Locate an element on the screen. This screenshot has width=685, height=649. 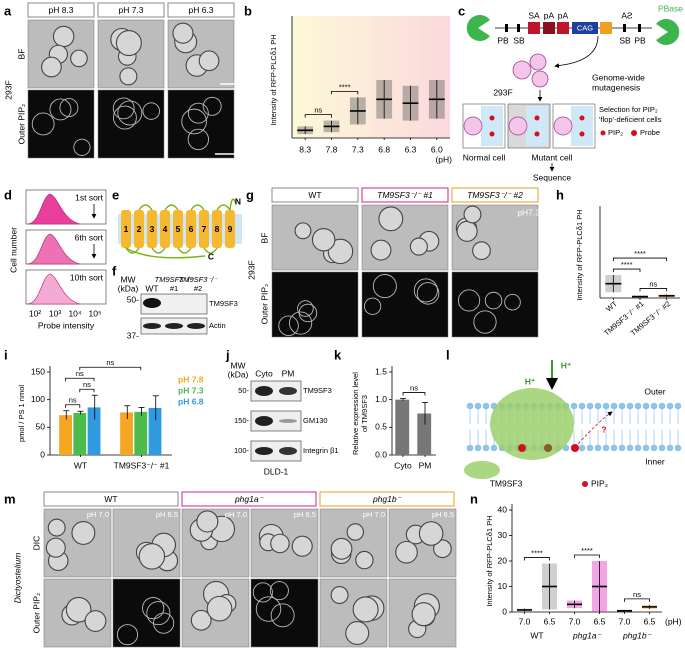
marker: 100- is located at coordinates (242, 450).